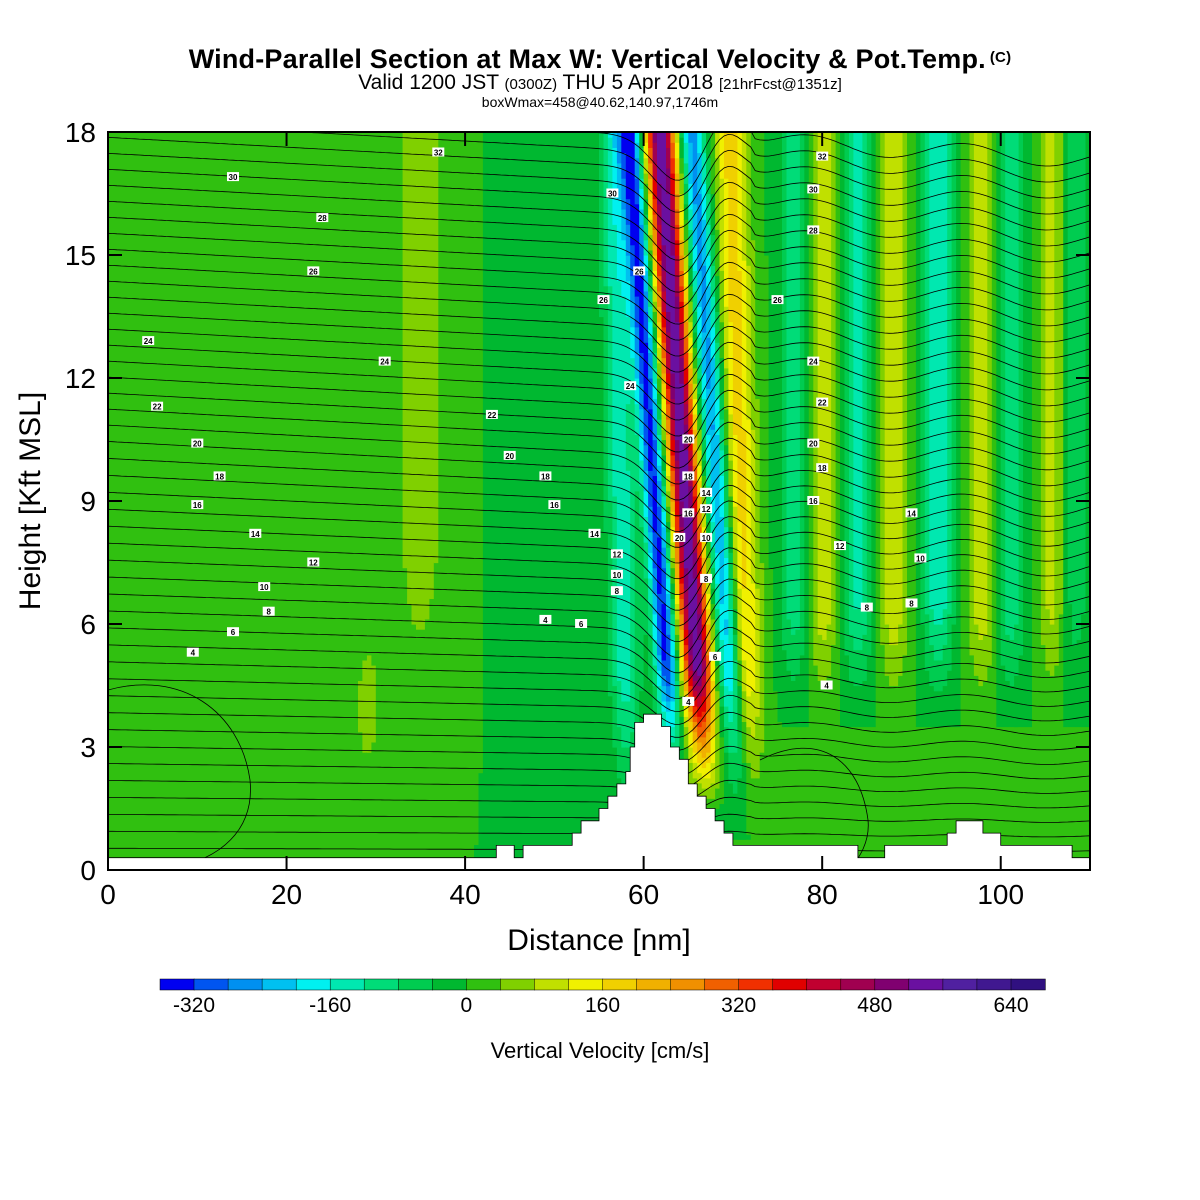 This screenshot has height=1200, width=1200. Describe the element at coordinates (603, 300) in the screenshot. I see `contour-label: 26` at that location.